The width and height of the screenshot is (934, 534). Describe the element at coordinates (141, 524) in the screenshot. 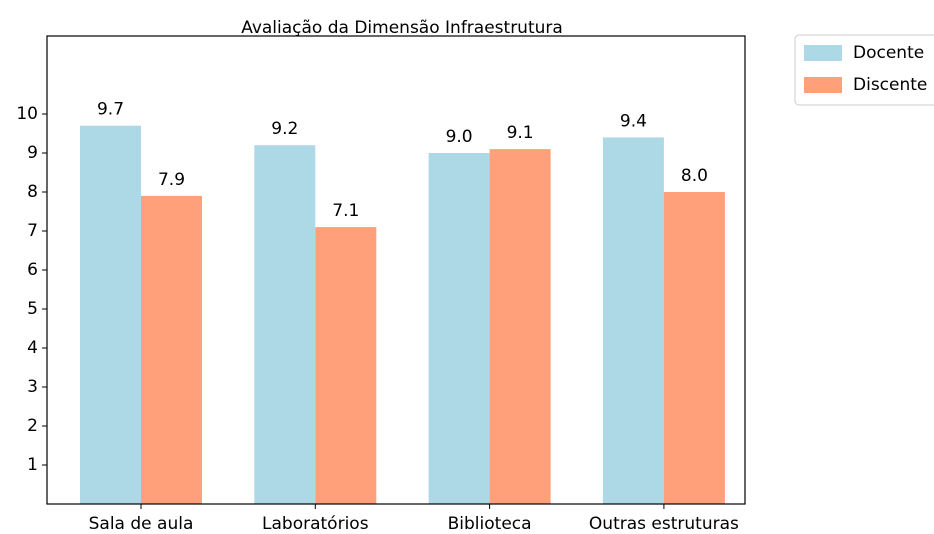

I see `x-tick-label: Sala de aula` at that location.